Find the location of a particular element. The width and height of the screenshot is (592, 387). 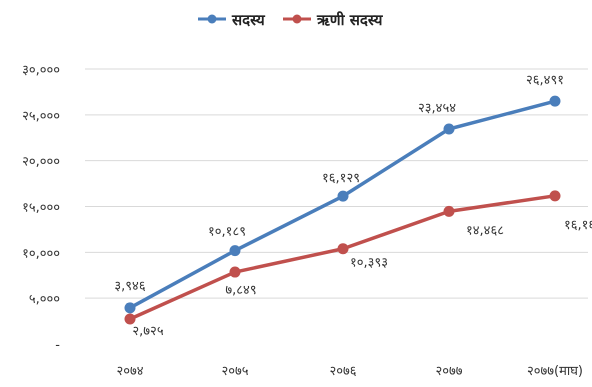

data-label: ३,९४६ is located at coordinates (129, 286).